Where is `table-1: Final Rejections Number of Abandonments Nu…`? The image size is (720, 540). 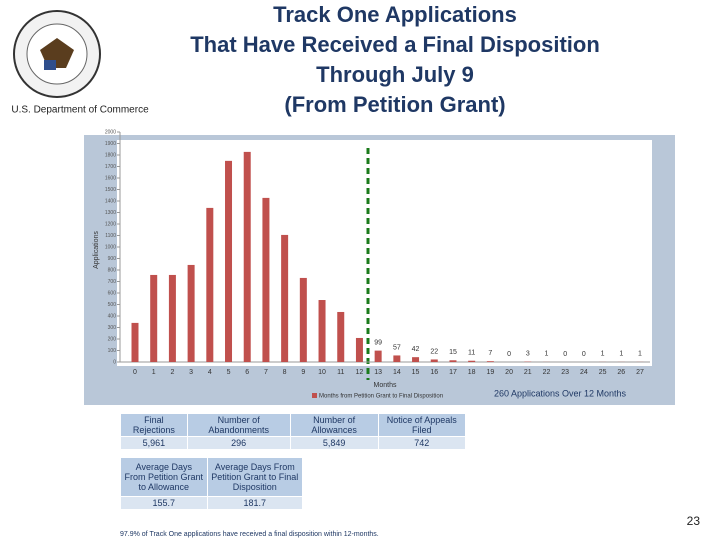 table-1: Final Rejections Number of Abandonments Nu… is located at coordinates (293, 431).